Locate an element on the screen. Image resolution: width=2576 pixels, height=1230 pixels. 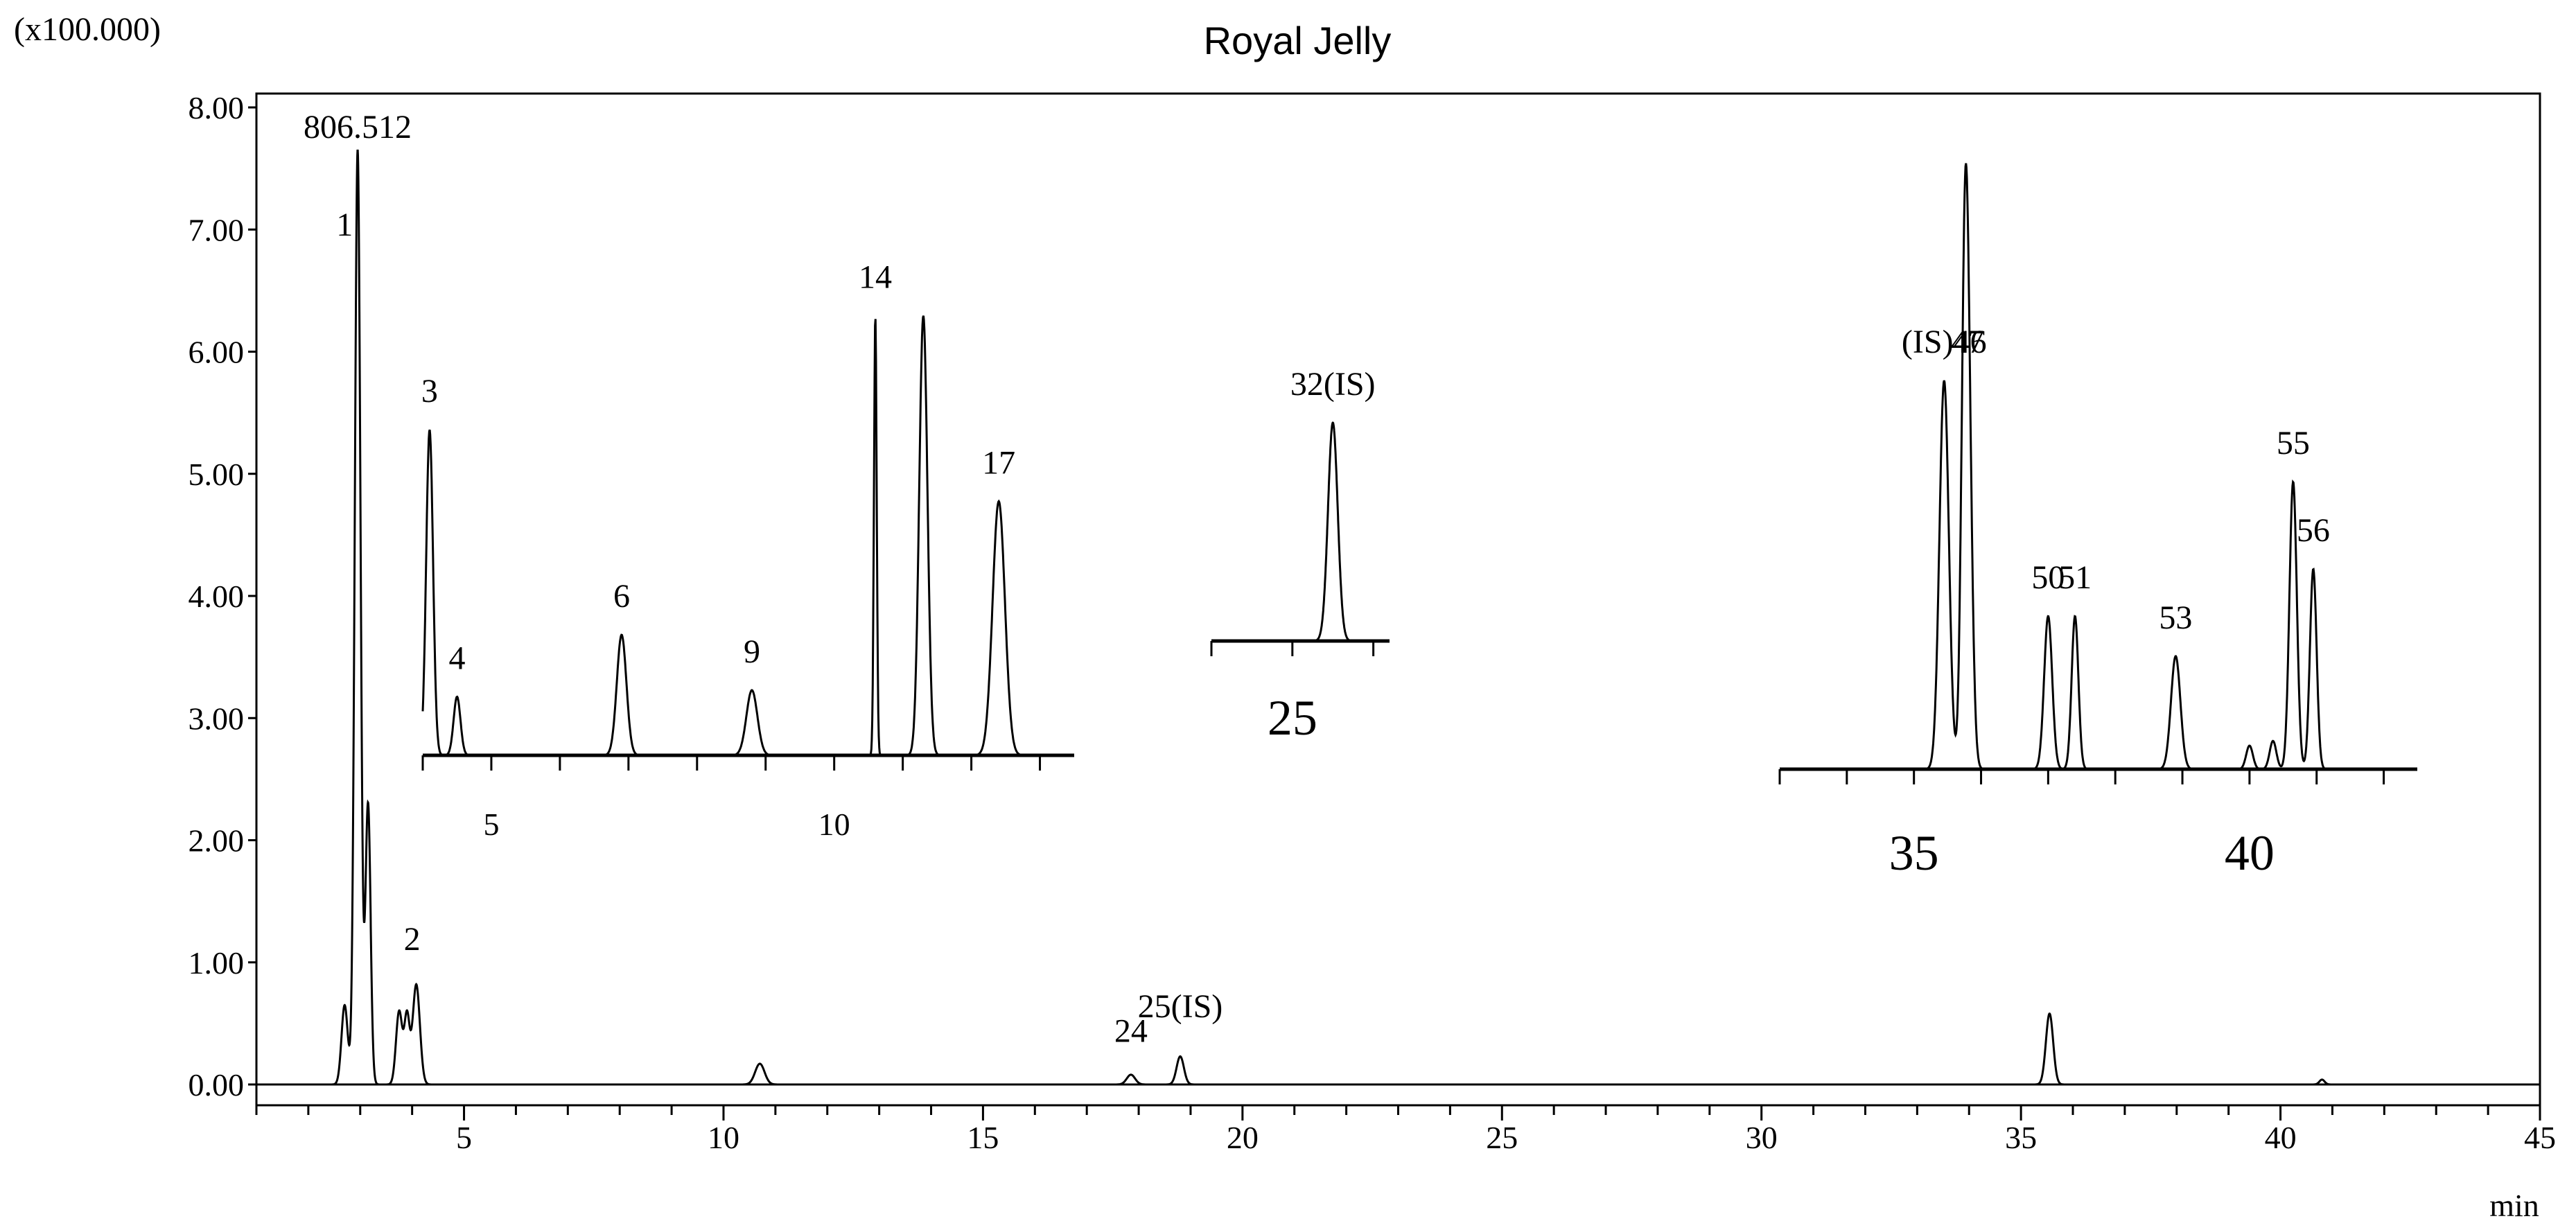
y-tick-label: 3.00 is located at coordinates (217, 718).